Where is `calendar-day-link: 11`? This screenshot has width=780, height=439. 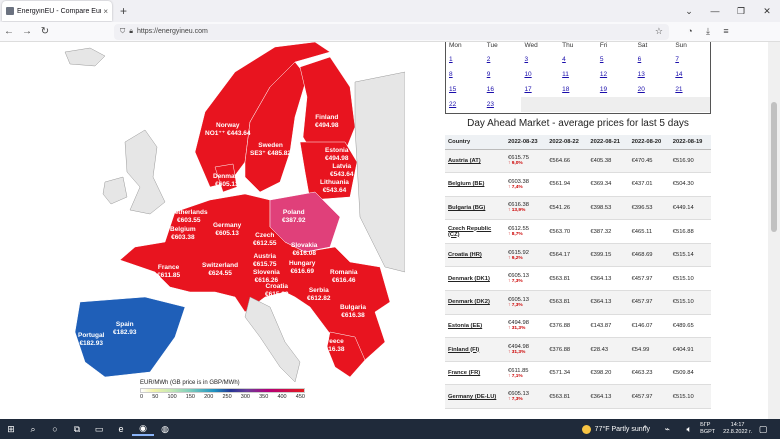
calendar-day-link: 11 is located at coordinates (565, 74).